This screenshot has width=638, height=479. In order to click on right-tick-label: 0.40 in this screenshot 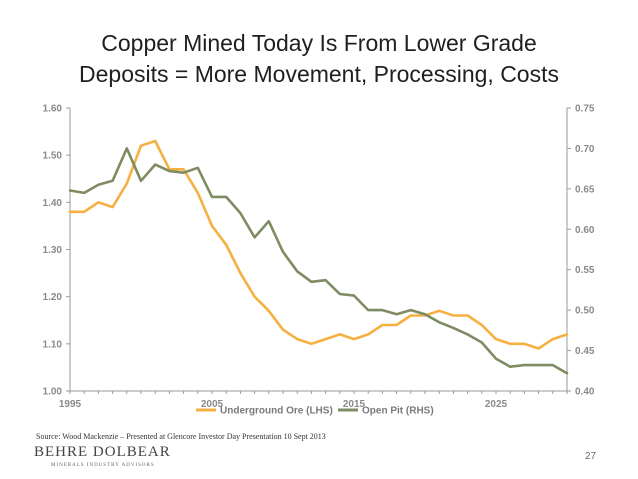, I will do `click(585, 392)`.